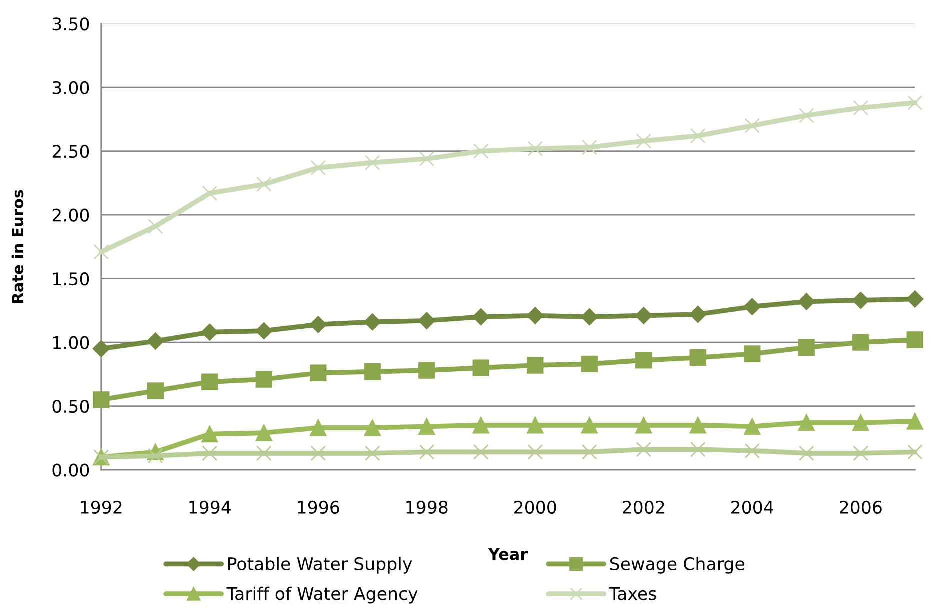 This screenshot has height=612, width=930. What do you see at coordinates (71, 407) in the screenshot?
I see `y-tick-label: 0.50` at bounding box center [71, 407].